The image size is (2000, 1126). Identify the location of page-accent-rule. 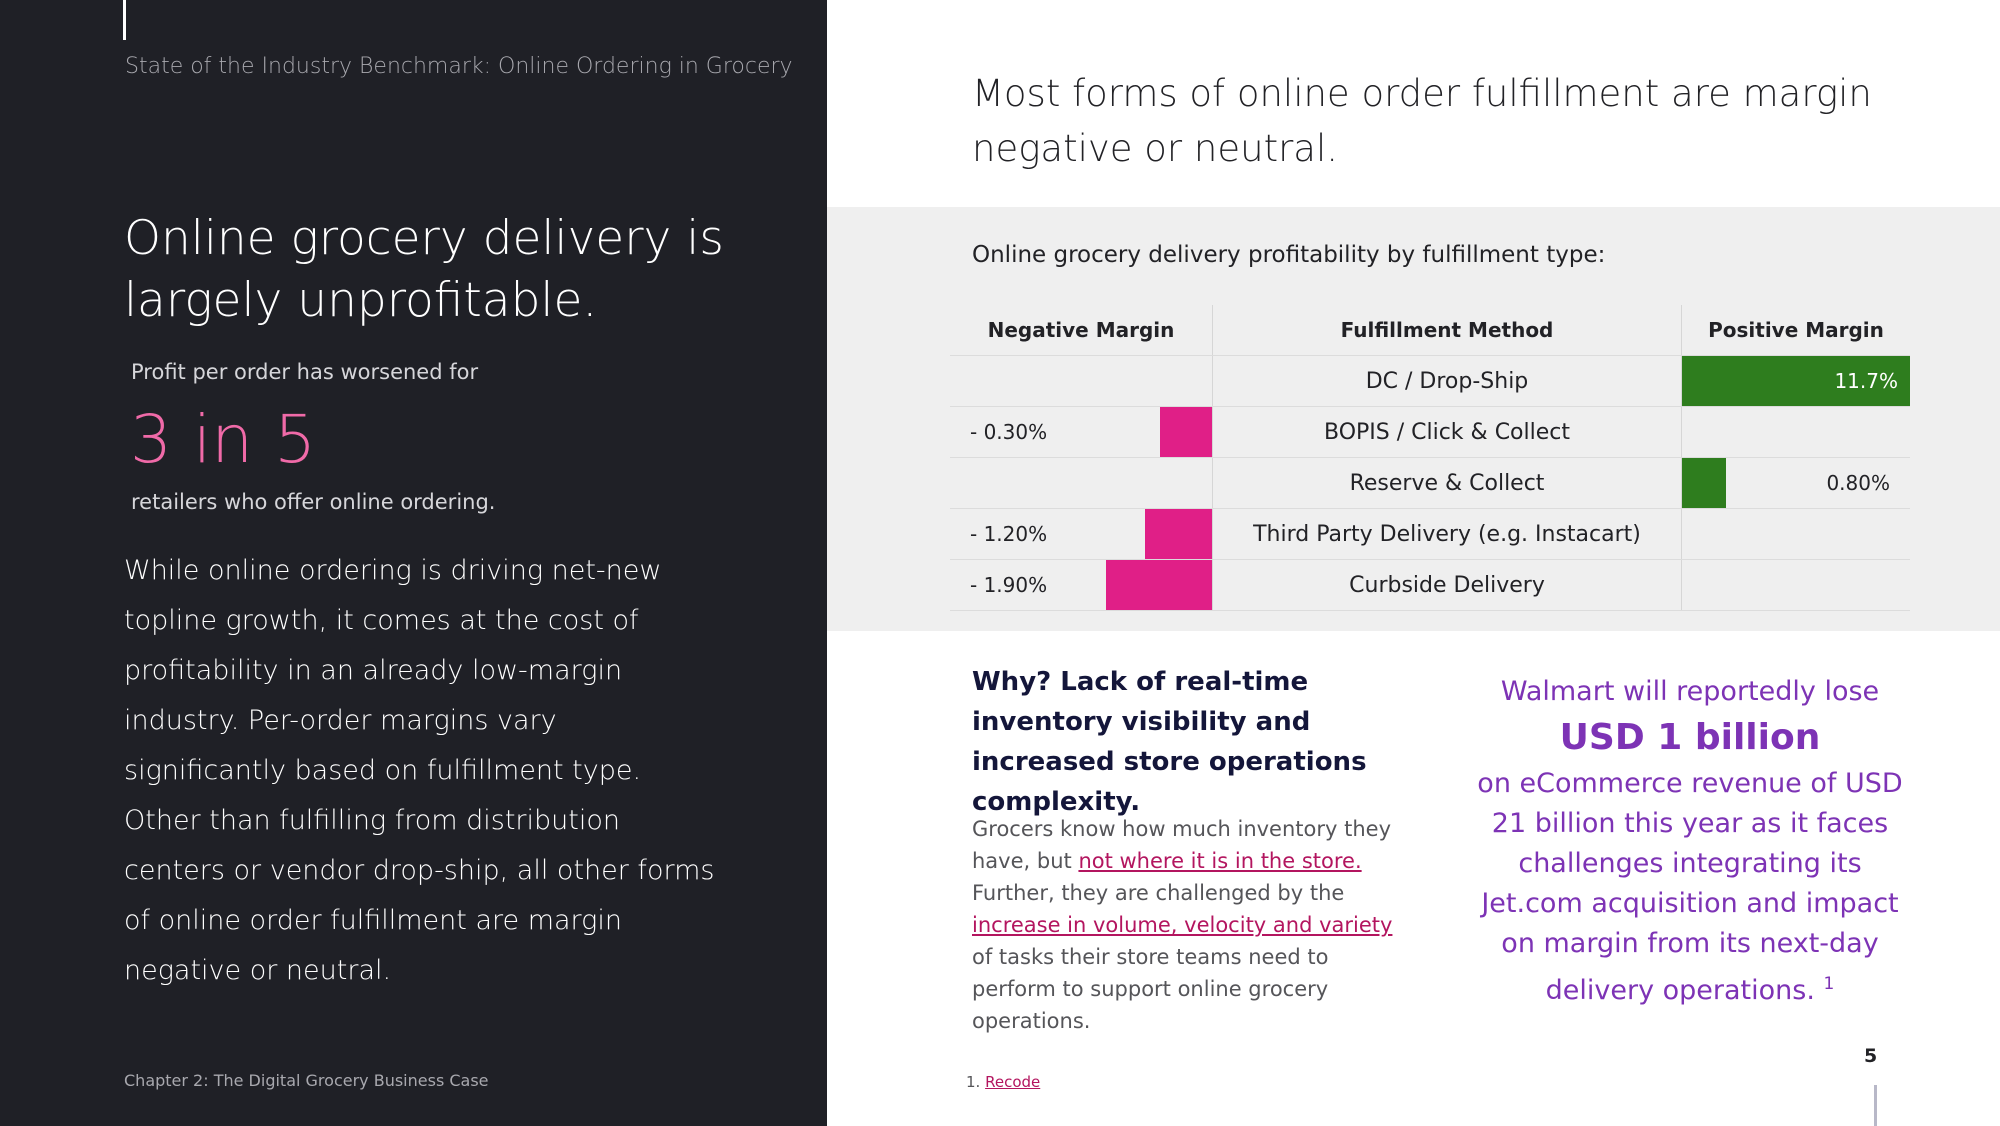
(1875, 1105).